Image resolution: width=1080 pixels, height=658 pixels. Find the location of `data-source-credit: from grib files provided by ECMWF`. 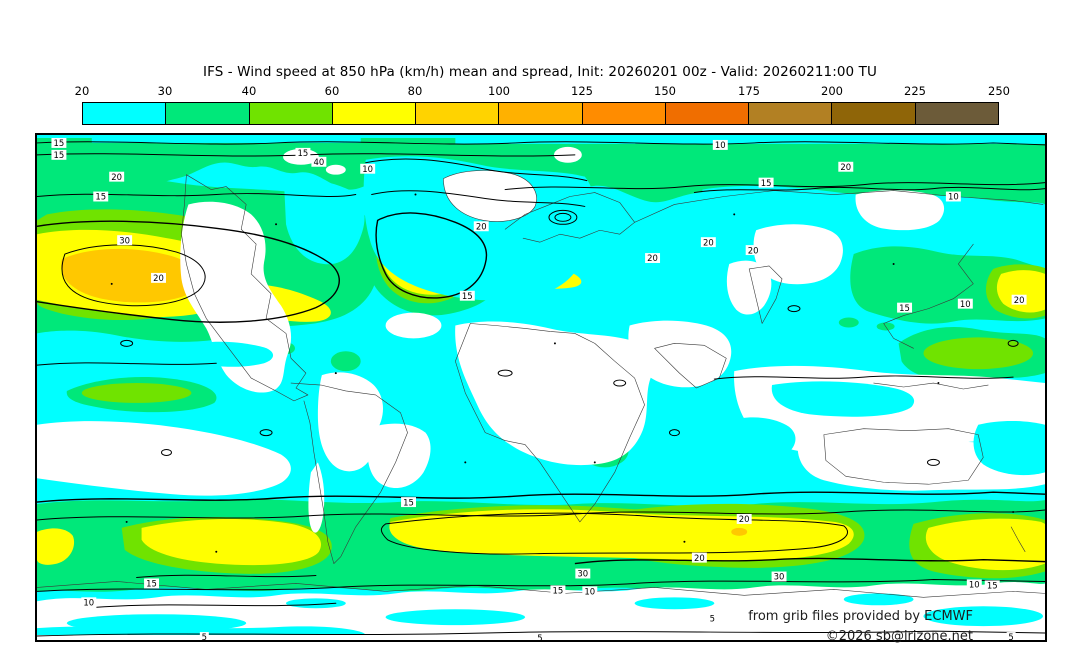

data-source-credit: from grib files provided by ECMWF is located at coordinates (860, 616).